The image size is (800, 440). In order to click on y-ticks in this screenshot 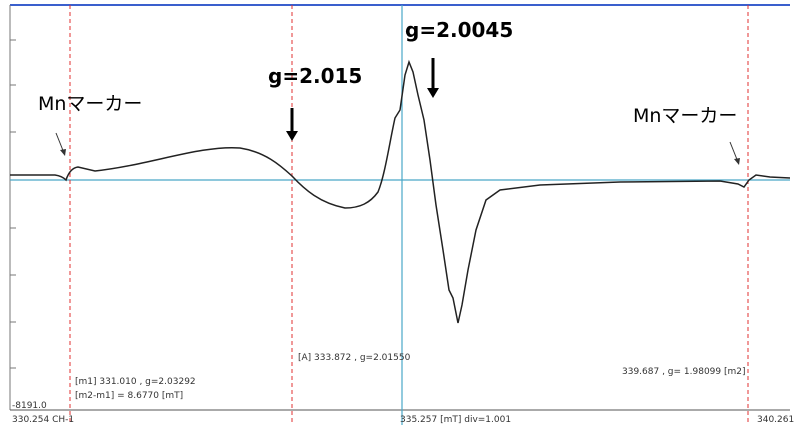, I will do `click(13, 204)`.